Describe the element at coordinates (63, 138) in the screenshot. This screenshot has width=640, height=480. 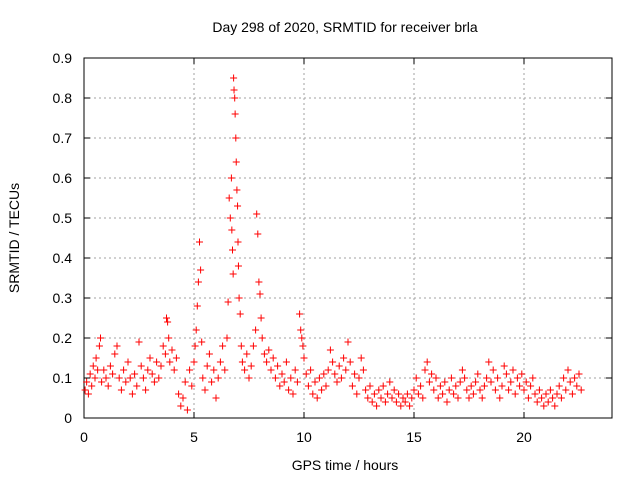
I see `y-tick-label: 0.7` at that location.